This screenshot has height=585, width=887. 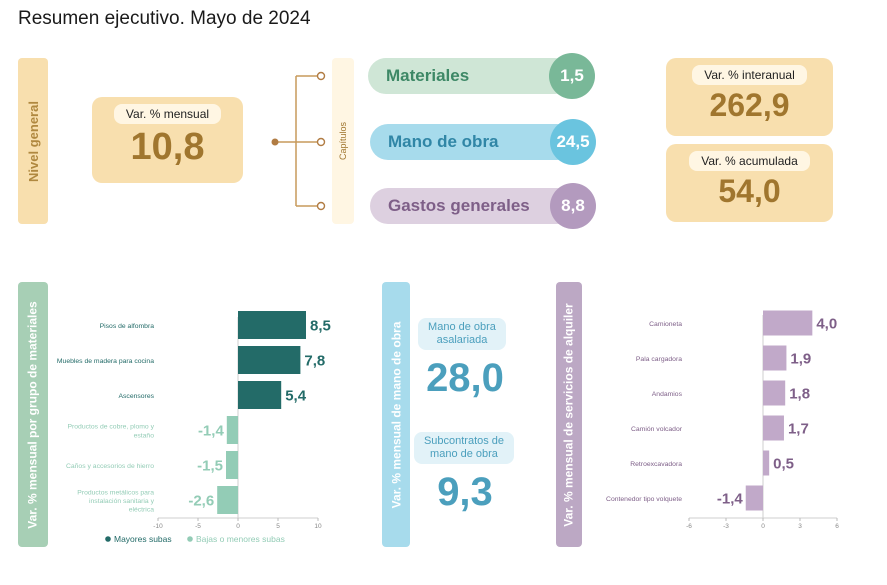 I want to click on x-tick-label: -3, so click(x=726, y=526).